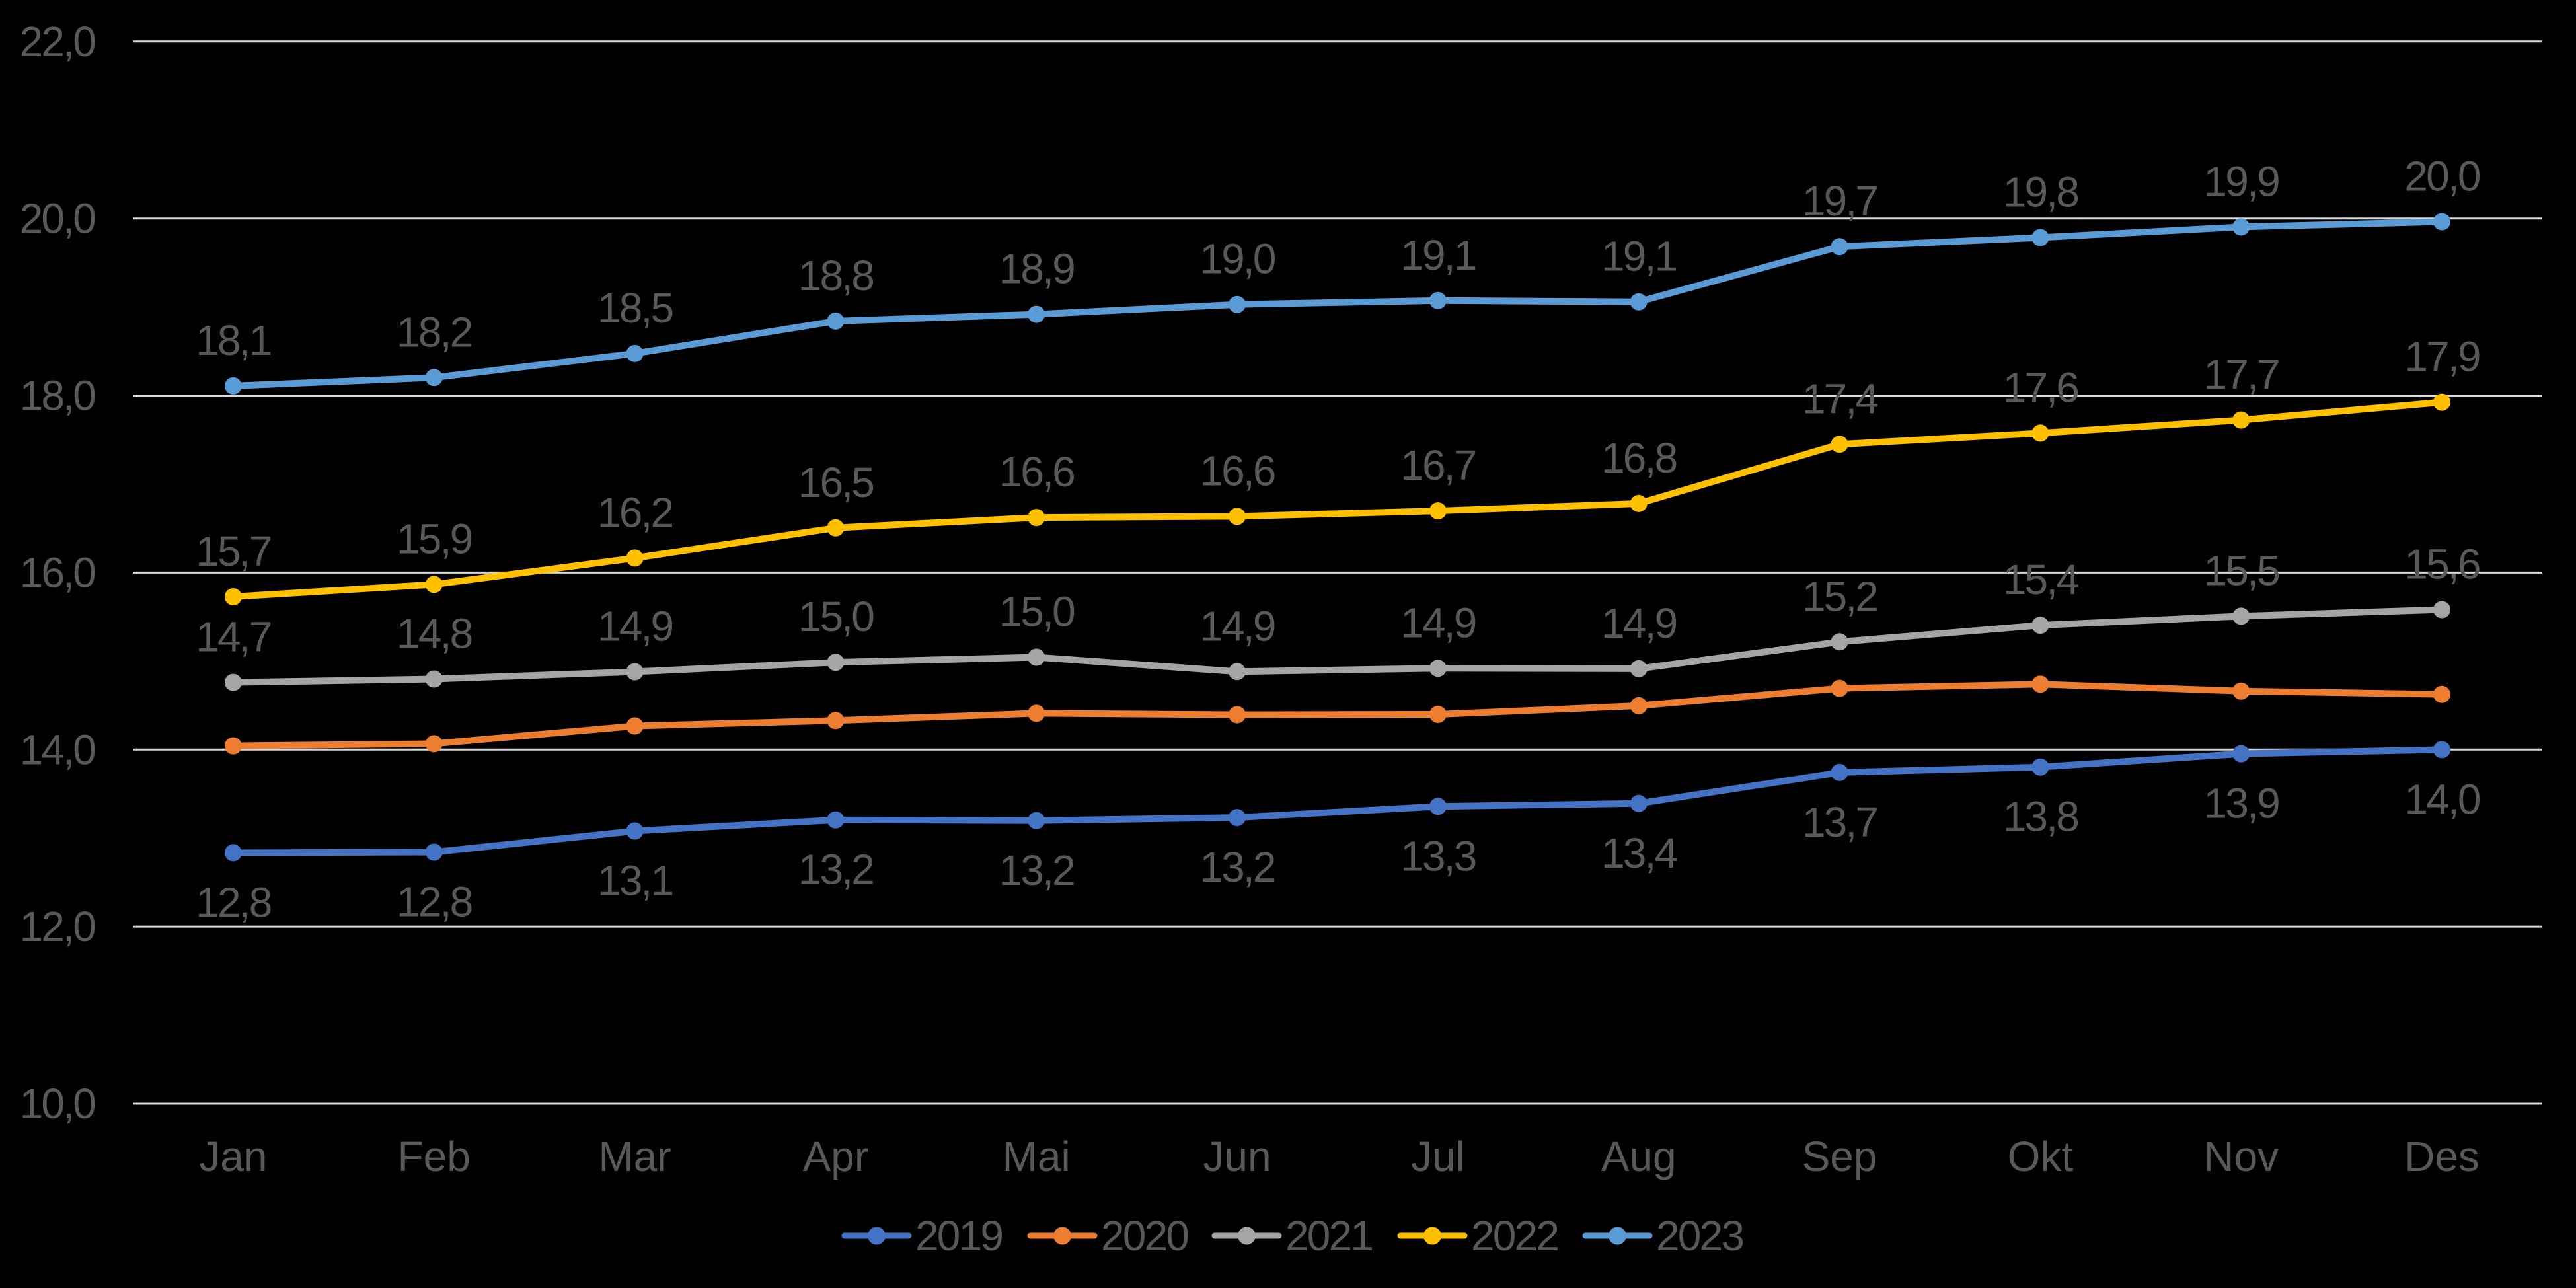  Describe the element at coordinates (58, 41) in the screenshot. I see `svg-text: 22,0` at that location.